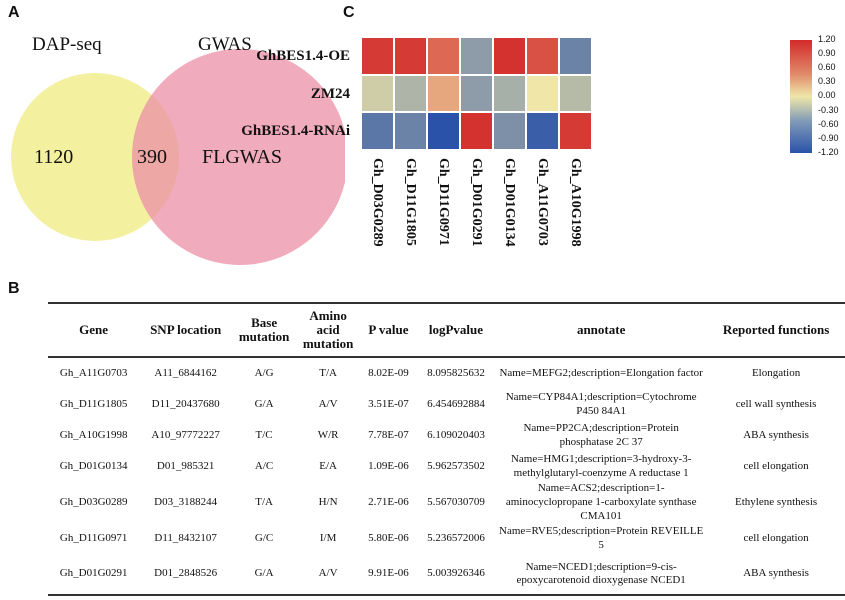 Image resolution: width=845 pixels, height=600 pixels. I want to click on table-cell: A/C, so click(264, 465).